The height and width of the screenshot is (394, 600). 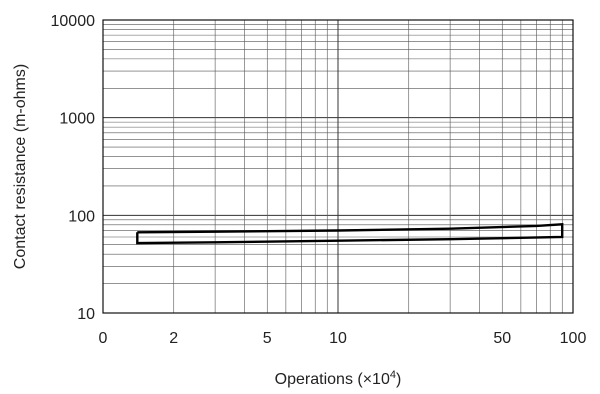 What do you see at coordinates (173, 338) in the screenshot?
I see `x-tick-label: 2` at bounding box center [173, 338].